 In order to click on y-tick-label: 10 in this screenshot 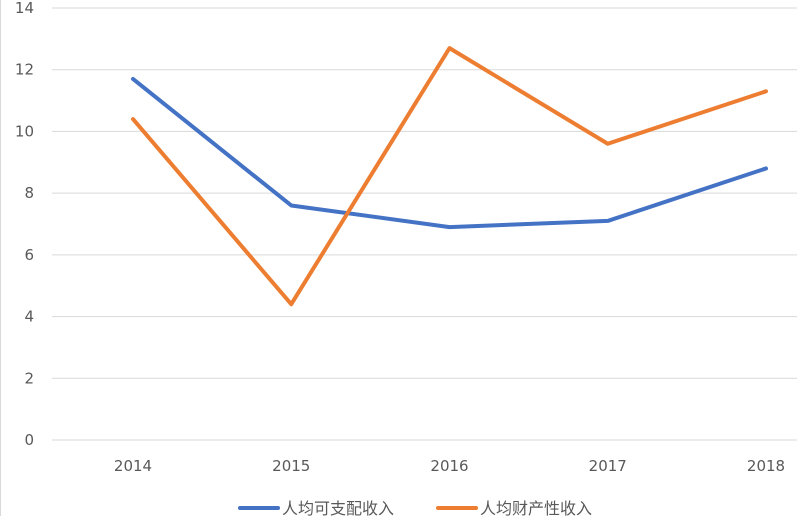, I will do `click(24, 131)`.